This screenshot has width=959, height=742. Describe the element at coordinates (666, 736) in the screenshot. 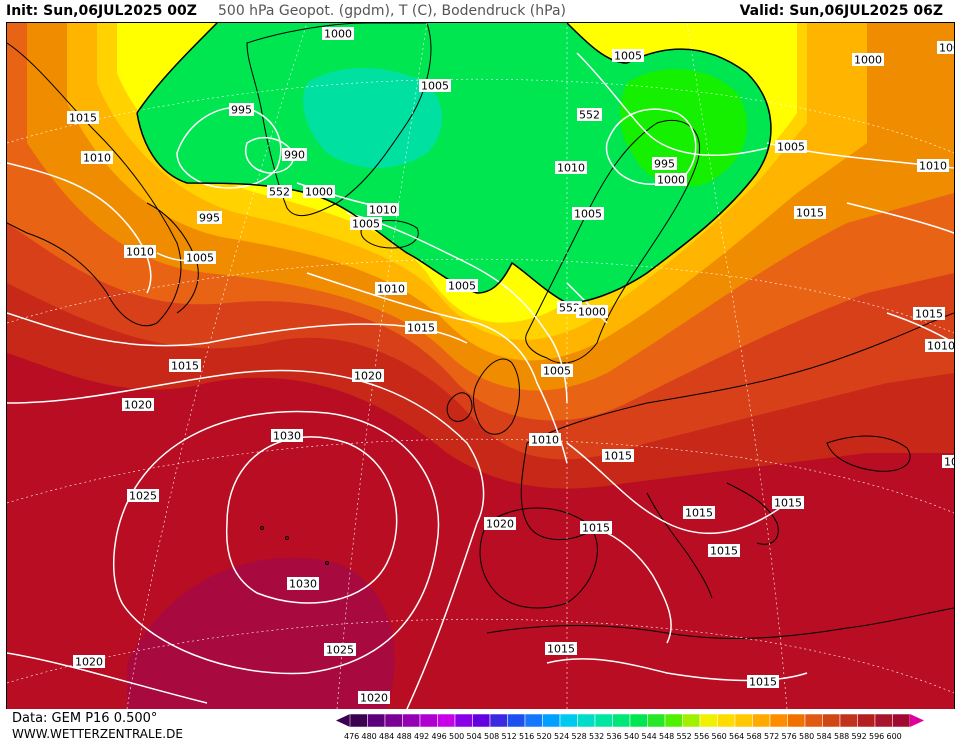

I see `legend-tick-label: 548` at that location.